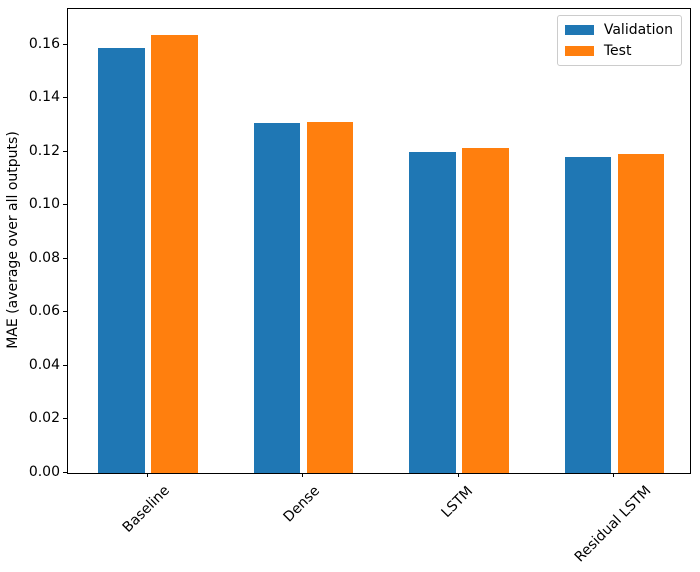 Image resolution: width=700 pixels, height=572 pixels. What do you see at coordinates (641, 313) in the screenshot?
I see `bar-test-residual-lstm` at bounding box center [641, 313].